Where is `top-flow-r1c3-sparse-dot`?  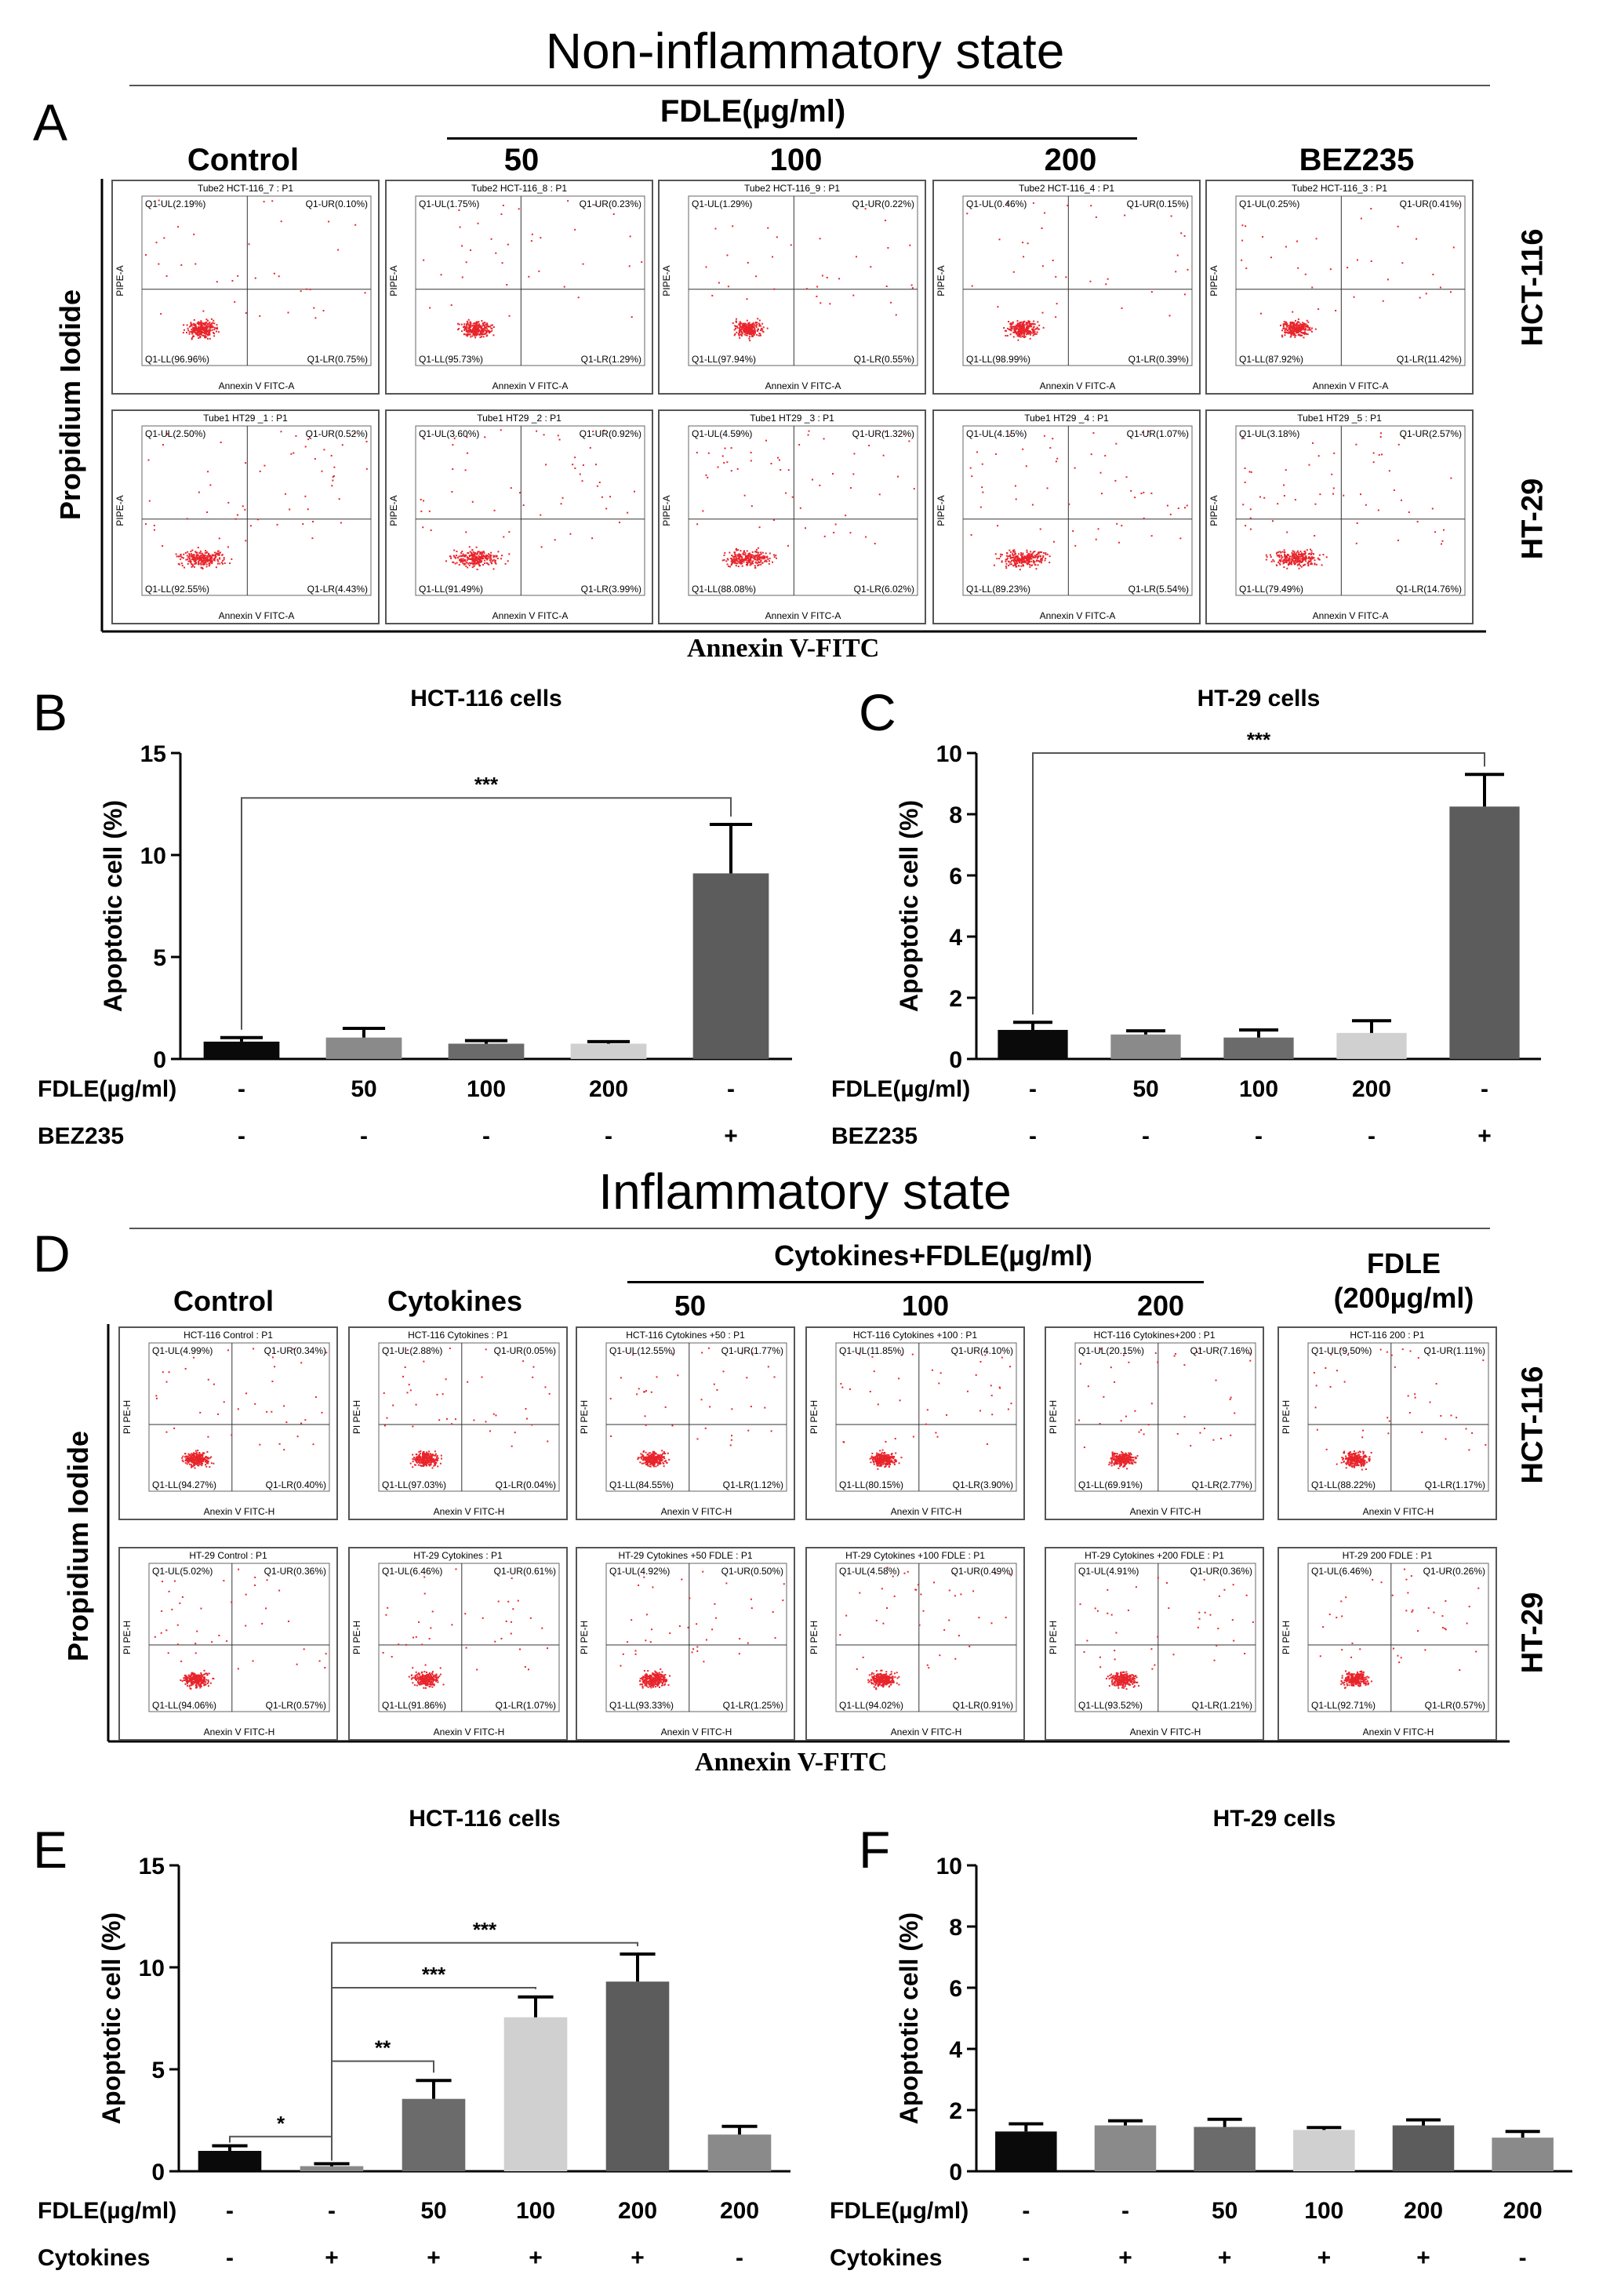 top-flow-r1c3-sparse-dot is located at coordinates (1117, 523).